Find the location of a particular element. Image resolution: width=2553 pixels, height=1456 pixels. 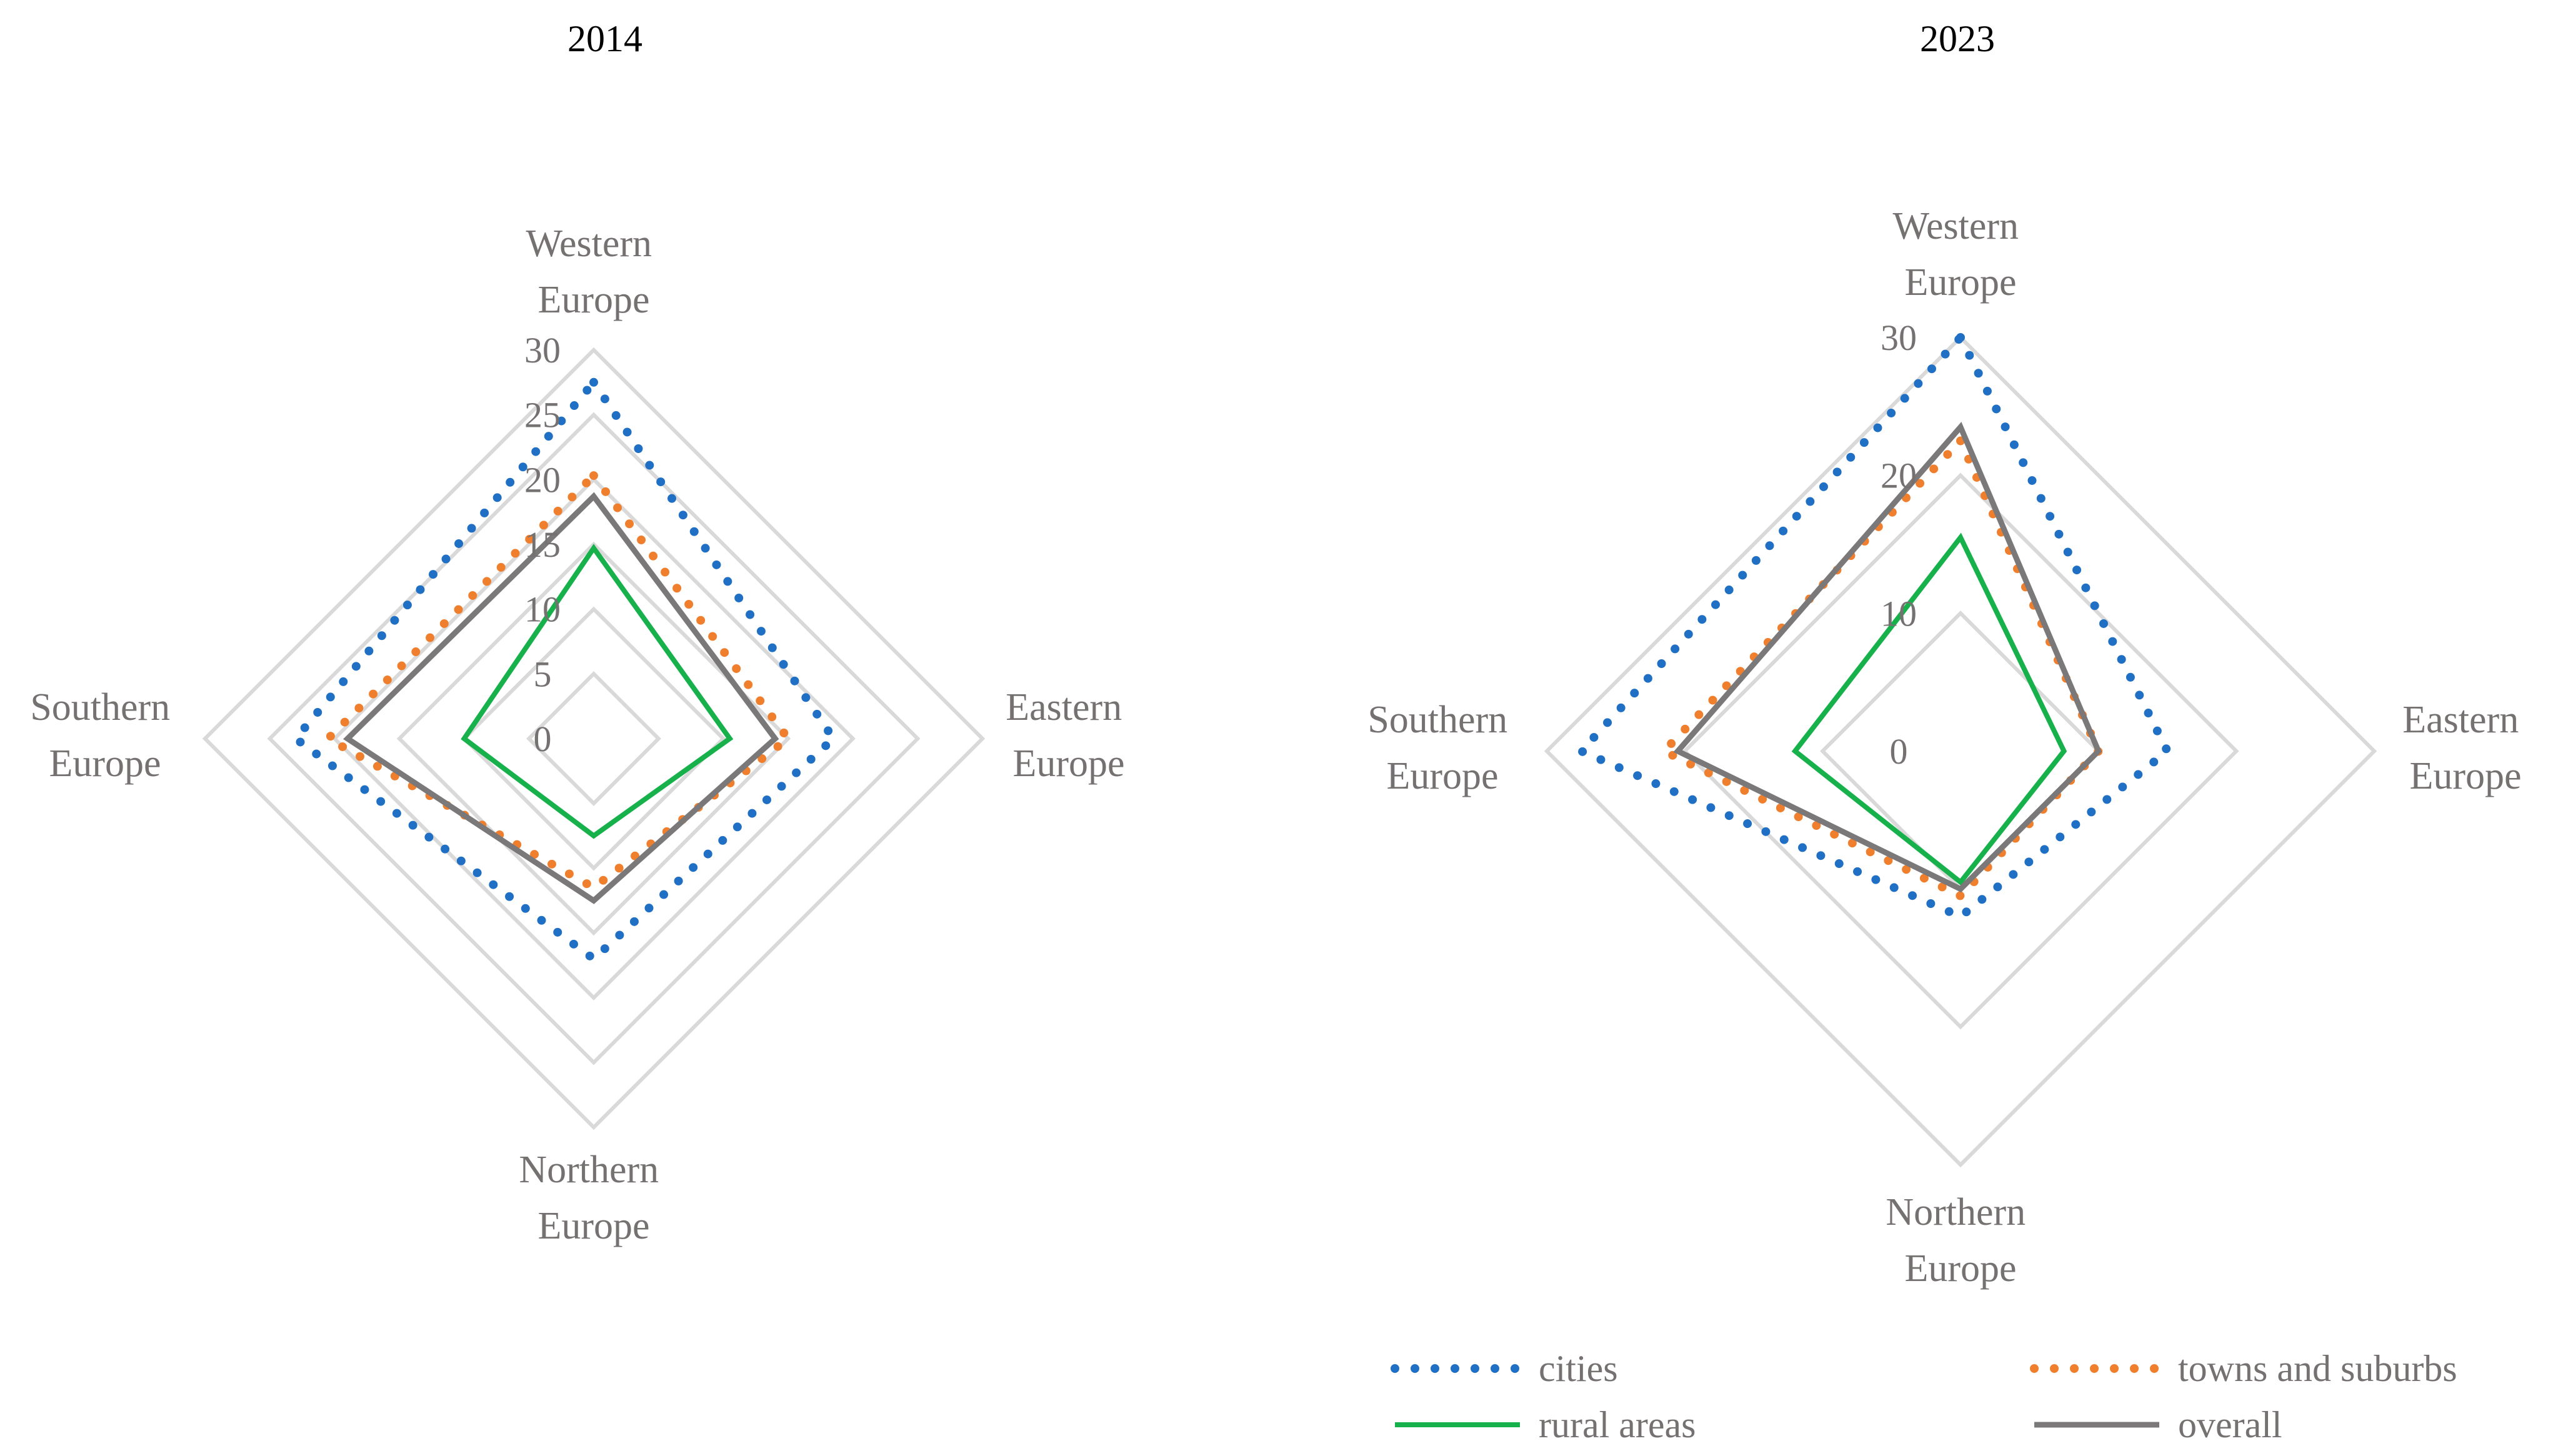

tick-label: 25 is located at coordinates (542, 415).